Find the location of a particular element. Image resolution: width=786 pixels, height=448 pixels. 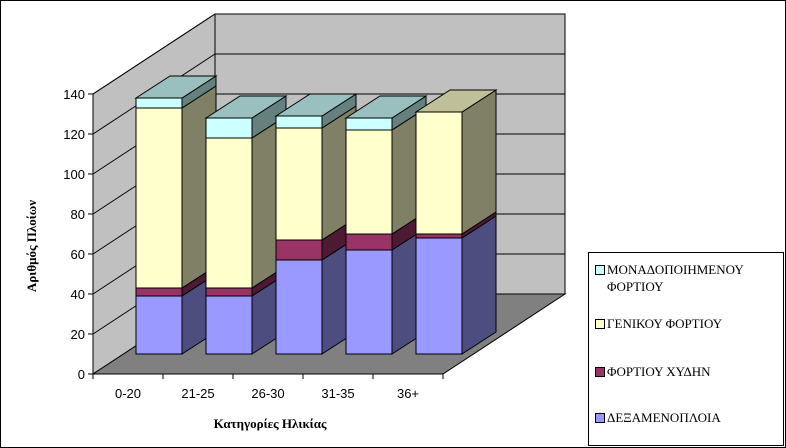

legend-label: ΦΟΡΤΙΟΥ ΧΥΔΗΝ is located at coordinates (659, 371).